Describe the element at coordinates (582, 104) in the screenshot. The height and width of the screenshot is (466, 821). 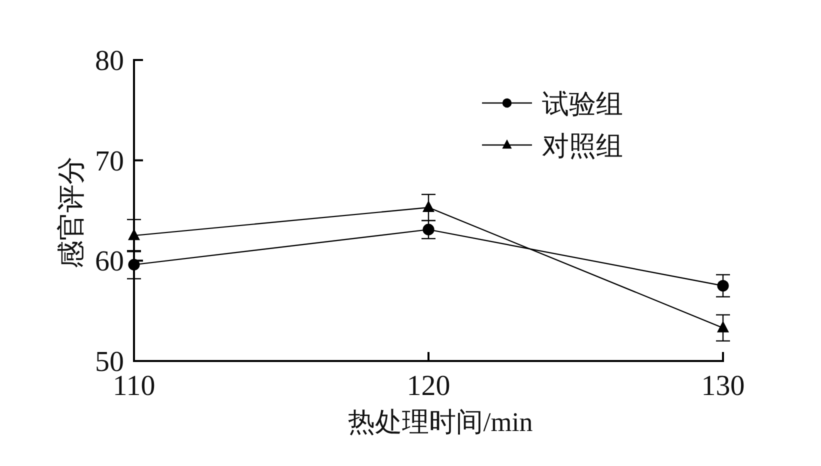
I see `legend-label: 试验组` at that location.